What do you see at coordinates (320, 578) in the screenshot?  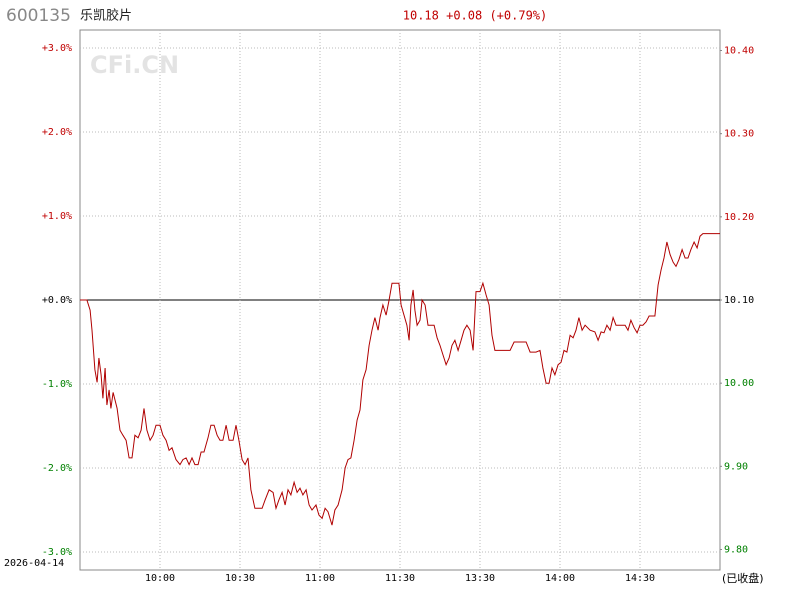 I see `x-tick-label: 11:00` at bounding box center [320, 578].